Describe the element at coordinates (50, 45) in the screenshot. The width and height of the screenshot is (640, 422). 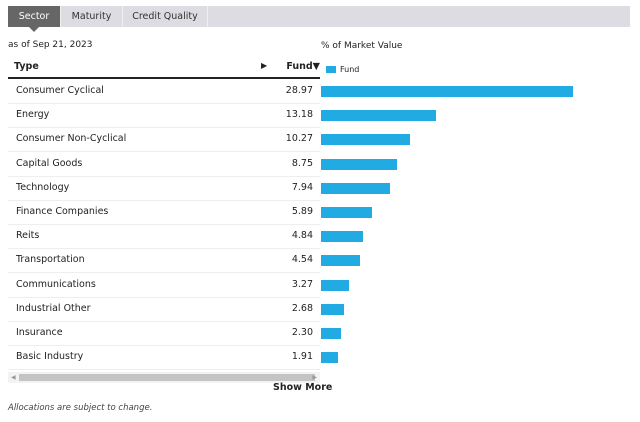
I see `as-of-date: as of Sep 21, 2023` at that location.